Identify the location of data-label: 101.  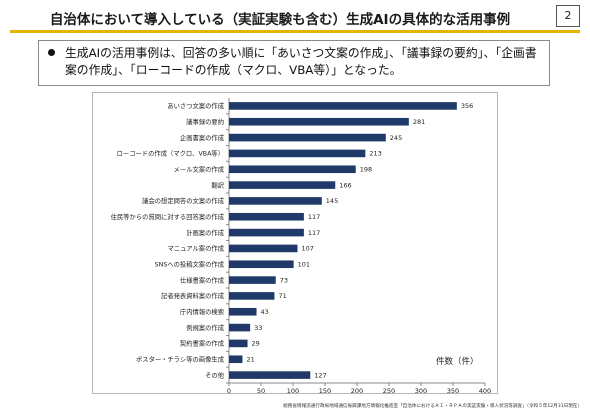
(304, 265).